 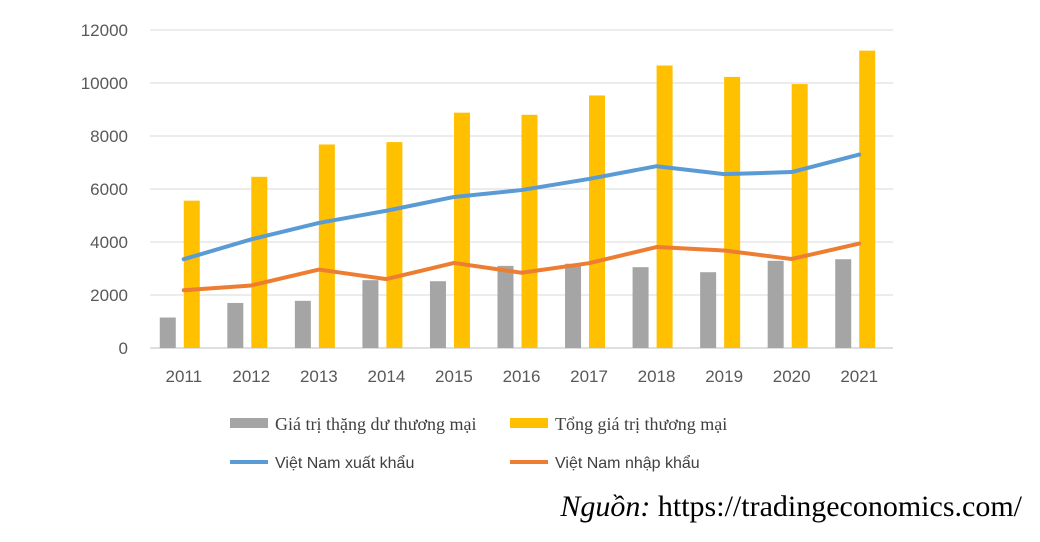 I want to click on x-tick-label: 2021, so click(x=859, y=376).